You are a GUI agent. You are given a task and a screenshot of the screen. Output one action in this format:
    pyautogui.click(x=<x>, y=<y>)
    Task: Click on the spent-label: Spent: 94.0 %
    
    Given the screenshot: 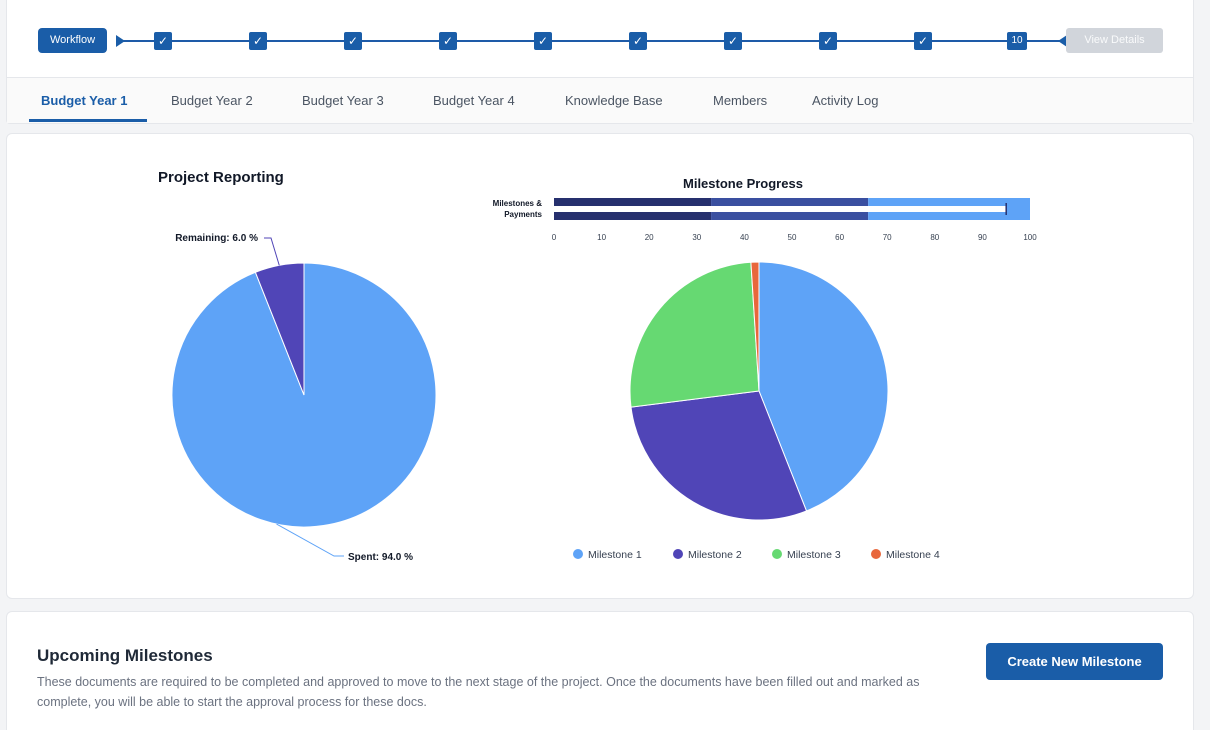 What is the action you would take?
    pyautogui.click(x=380, y=557)
    